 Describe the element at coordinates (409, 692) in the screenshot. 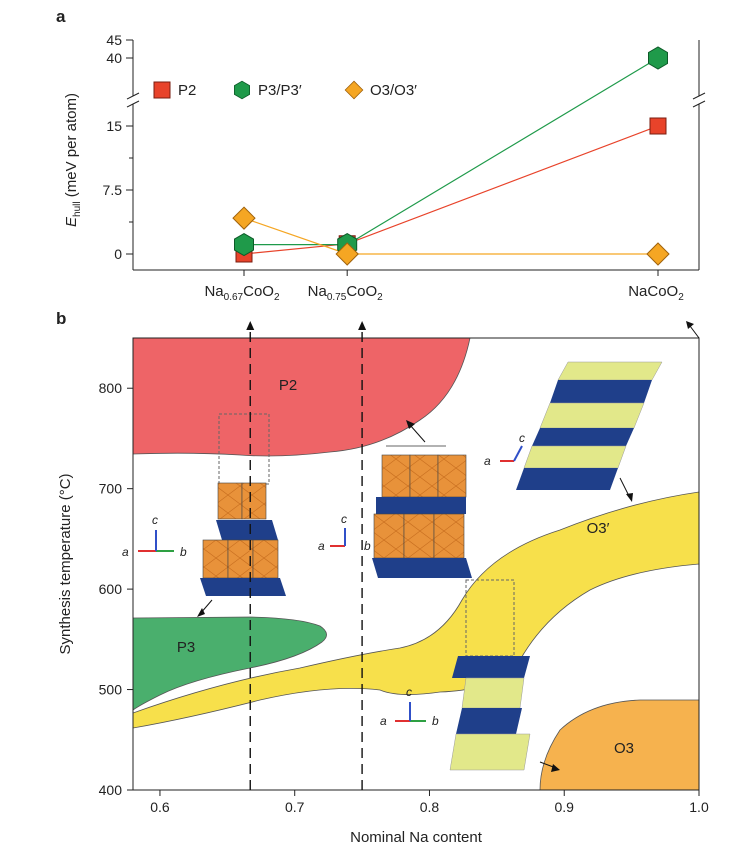

I see `triad-4-c: c` at that location.